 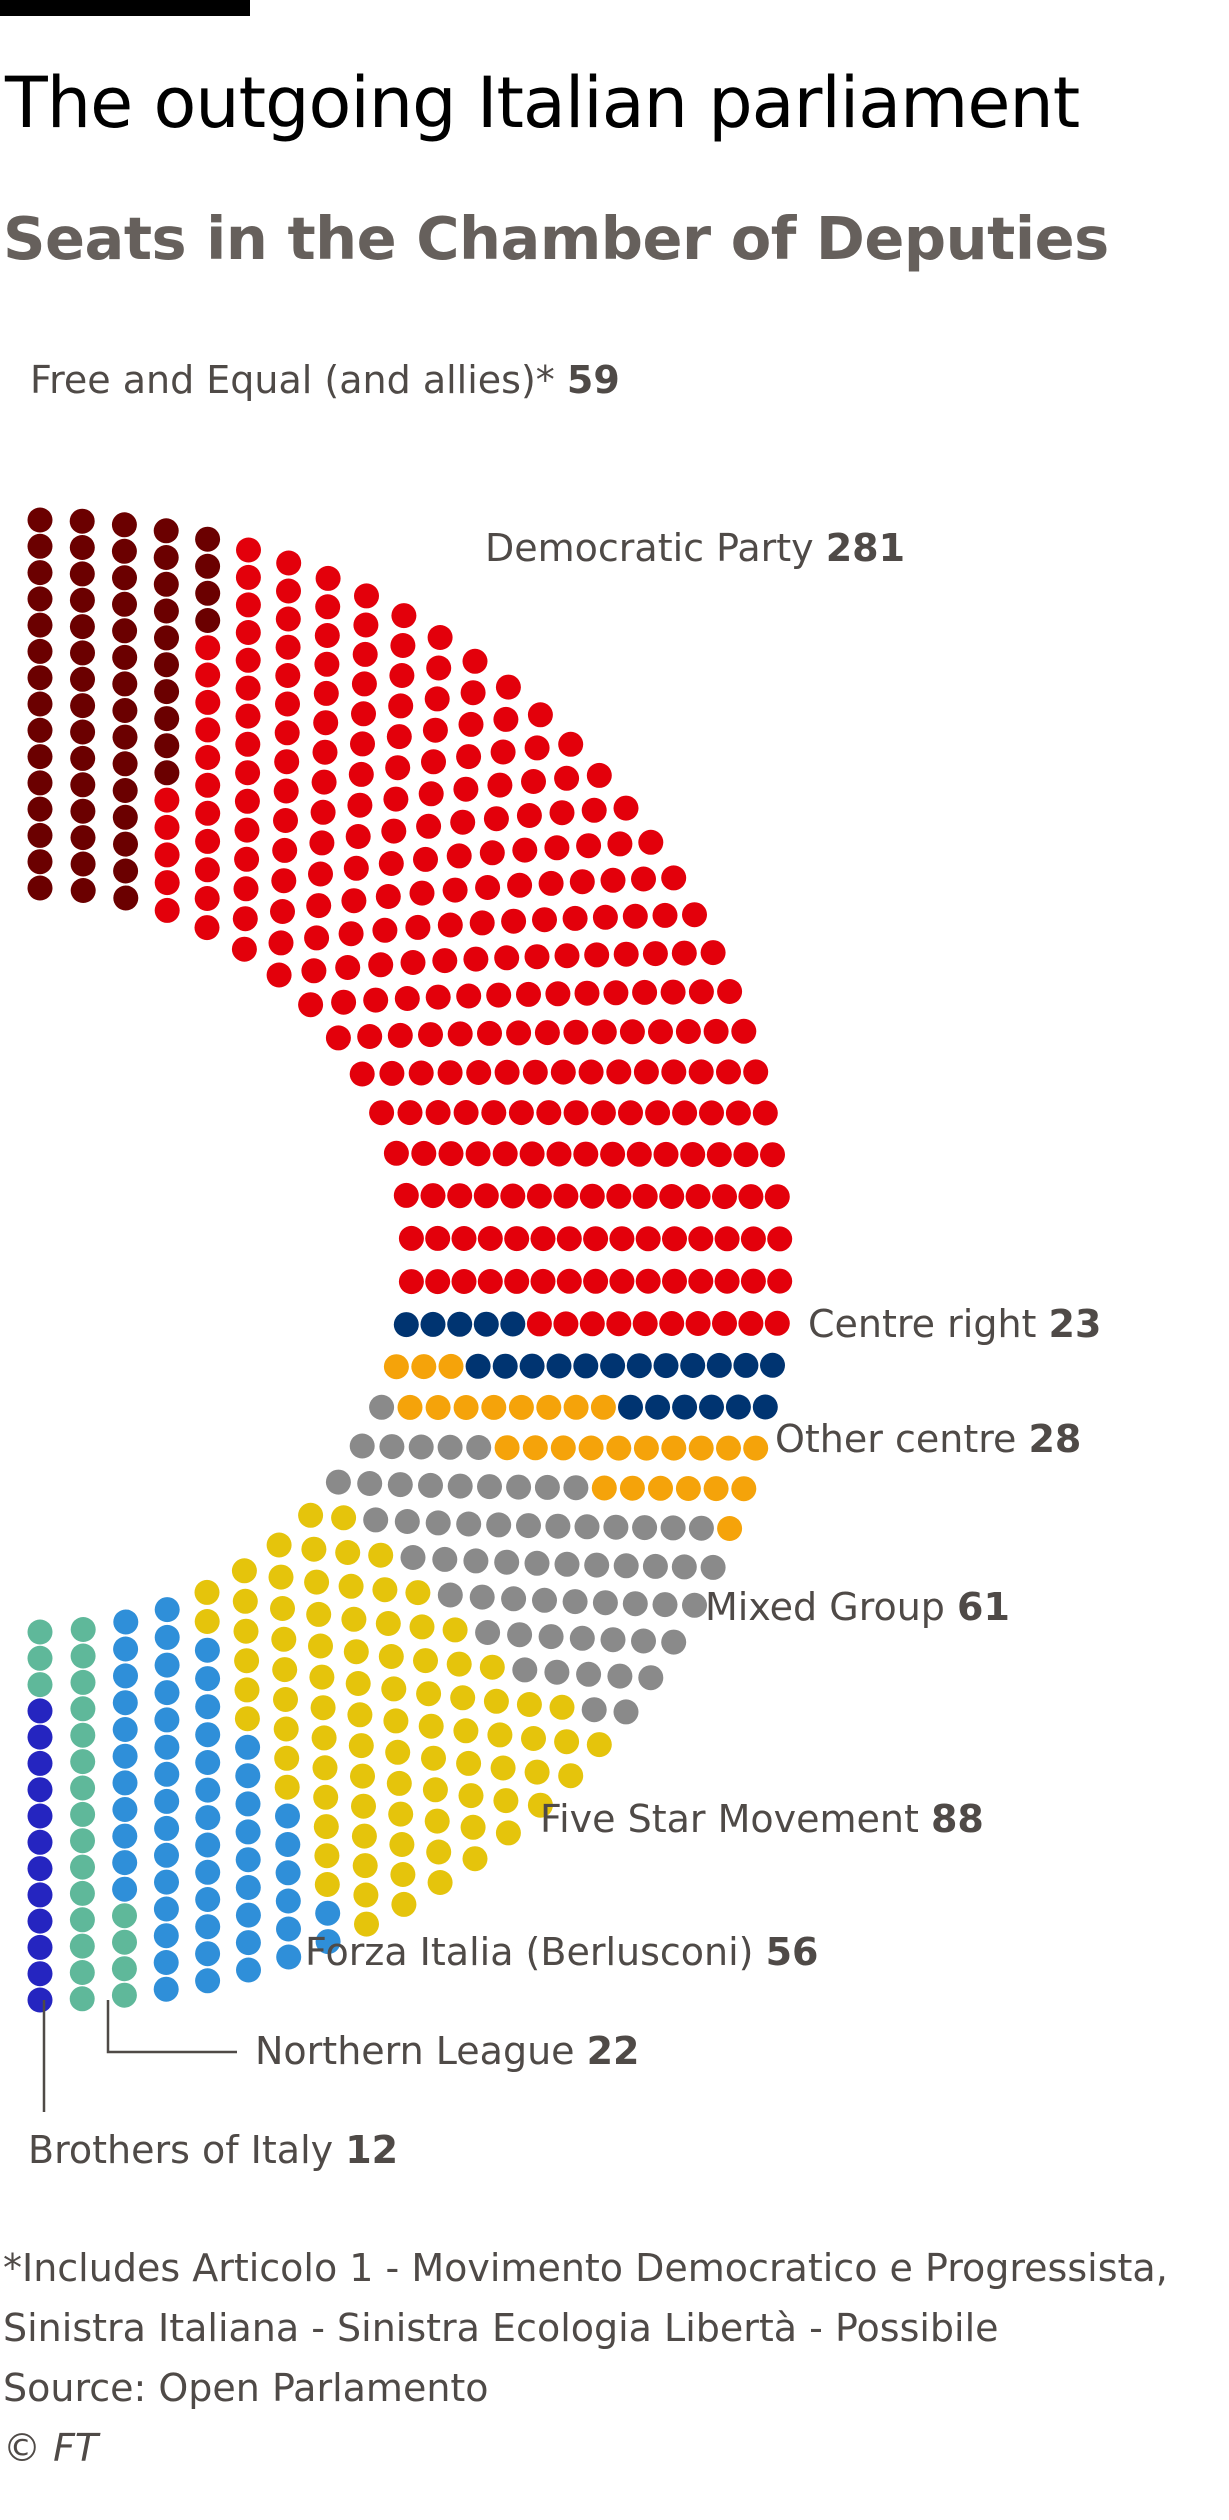 What do you see at coordinates (51, 2448) in the screenshot?
I see `copyright-text: © FT` at bounding box center [51, 2448].